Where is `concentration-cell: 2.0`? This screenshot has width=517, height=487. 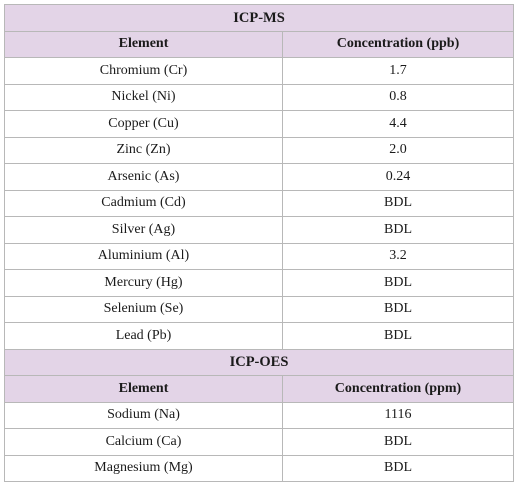 concentration-cell: 2.0 is located at coordinates (398, 150).